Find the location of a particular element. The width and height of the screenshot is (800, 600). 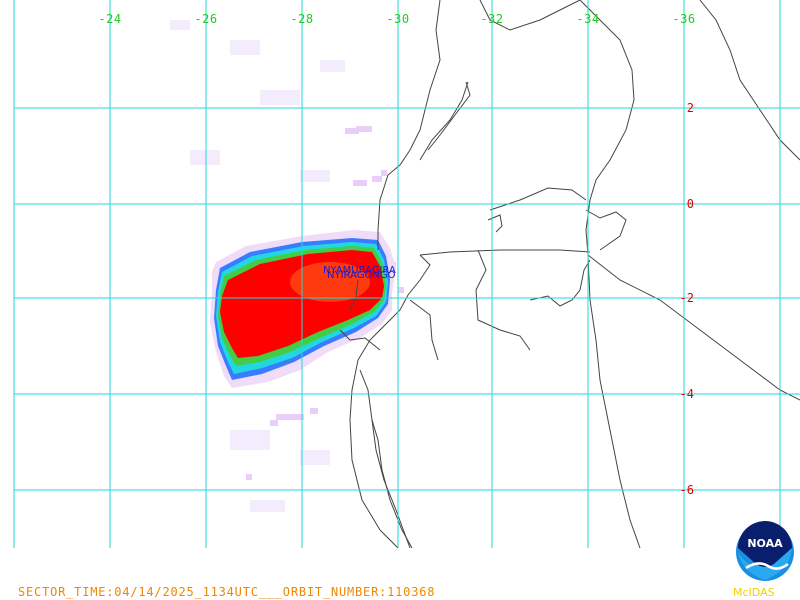

noaa-logo-text: NOAA is located at coordinates (765, 543).